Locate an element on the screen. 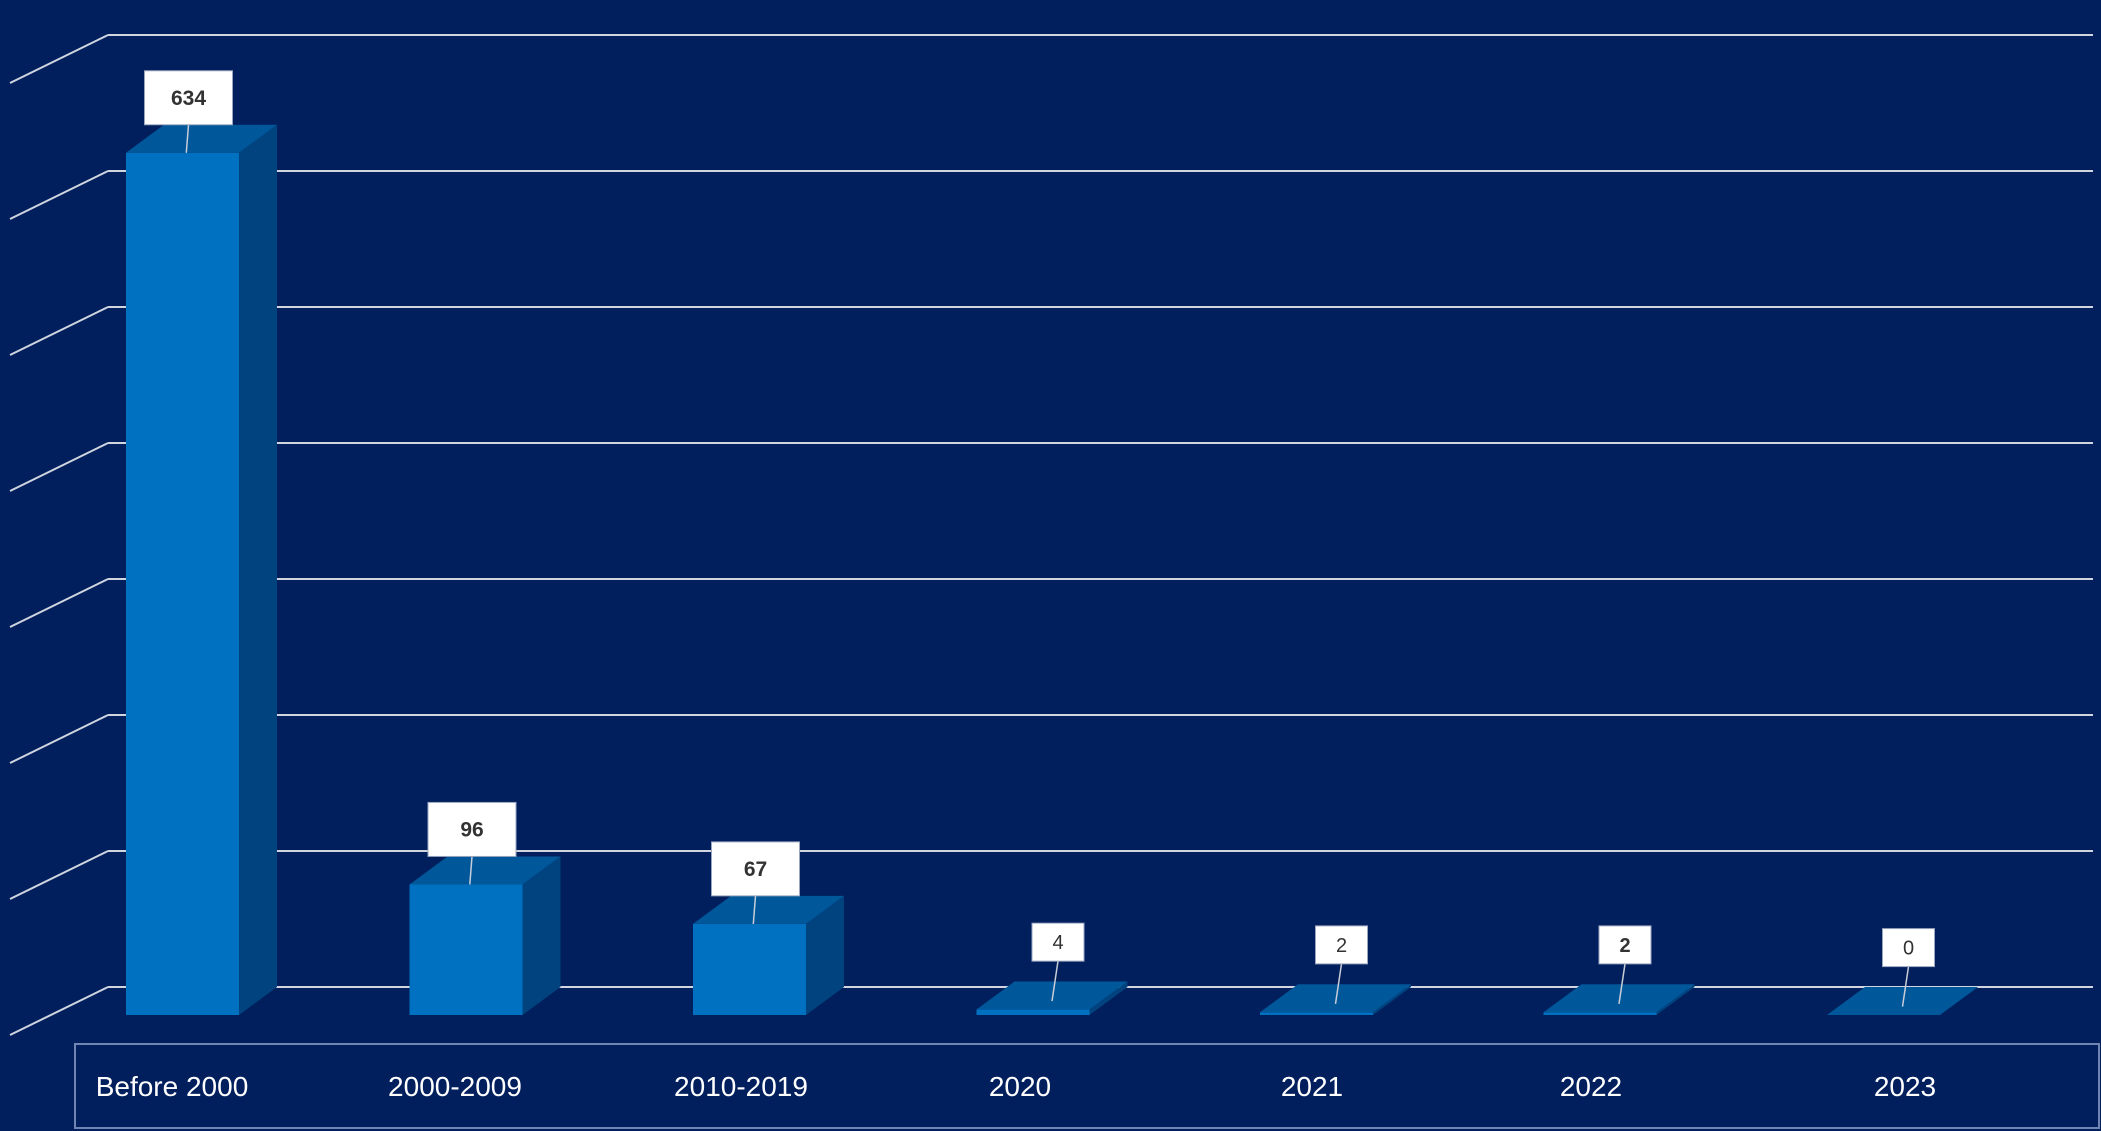 The image size is (2101, 1131). data-label-1: 96 is located at coordinates (472, 843).